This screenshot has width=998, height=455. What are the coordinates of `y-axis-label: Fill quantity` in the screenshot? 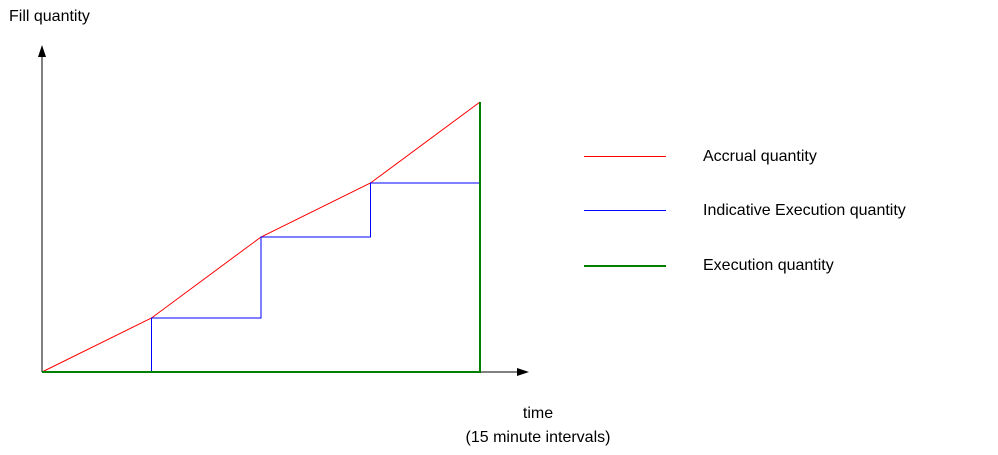 It's located at (49, 16).